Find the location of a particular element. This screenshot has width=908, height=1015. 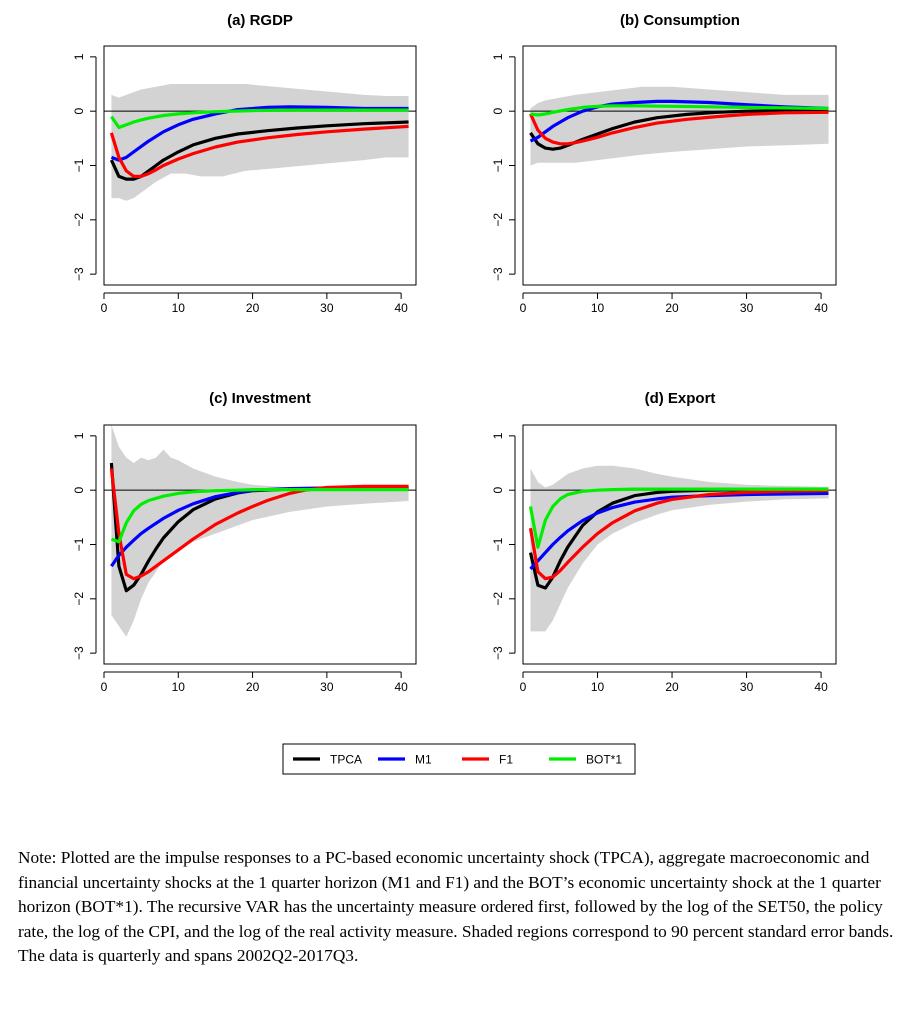

legend-label-m1: M1 is located at coordinates (423, 760).